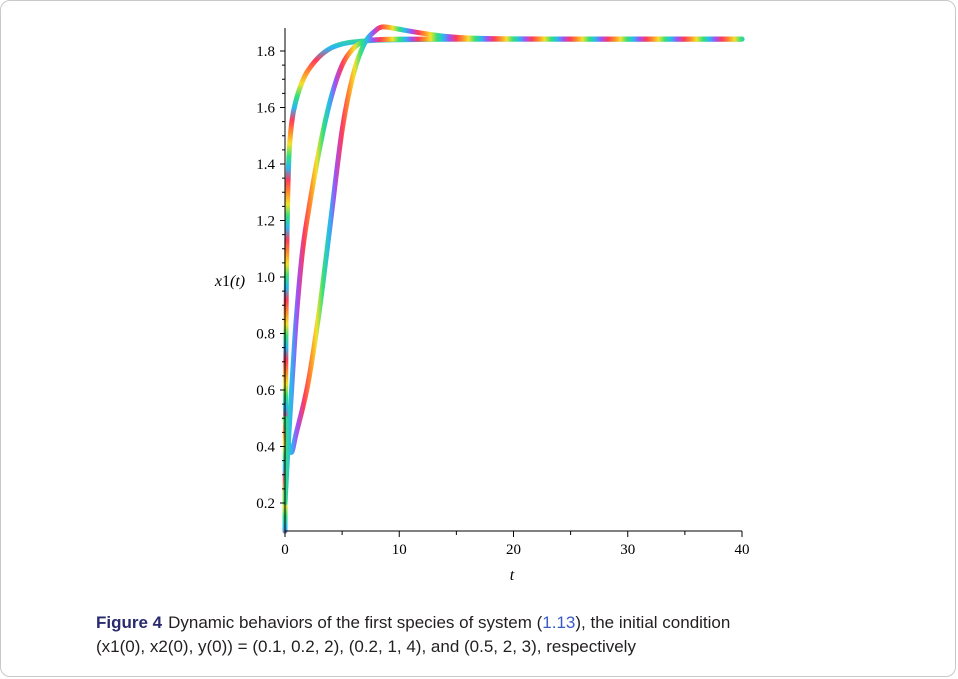  I want to click on y-axis-title-arg: (t), so click(237, 281).